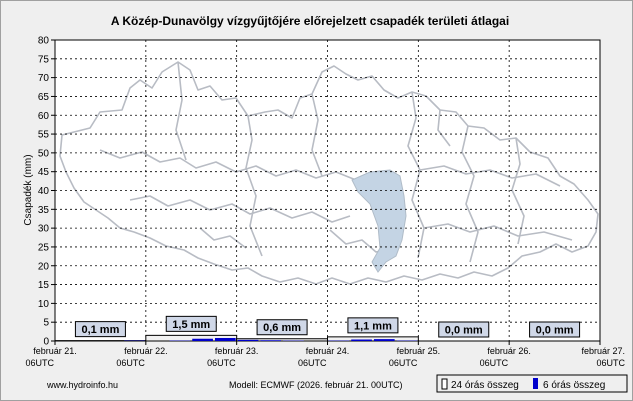  What do you see at coordinates (44, 116) in the screenshot?
I see `y-tick-label: 60` at bounding box center [44, 116].